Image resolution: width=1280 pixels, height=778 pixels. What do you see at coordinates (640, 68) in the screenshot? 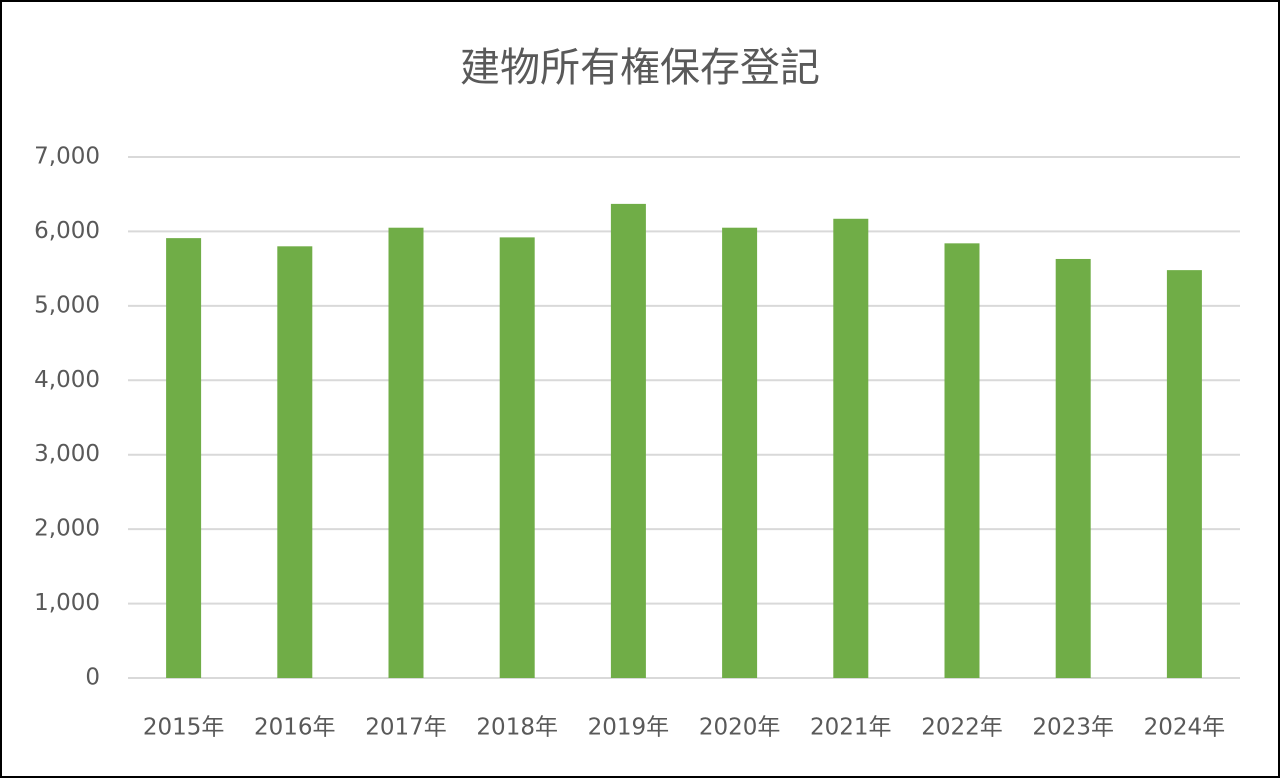
I see `chart-title: 建物所有権保存登記` at bounding box center [640, 68].